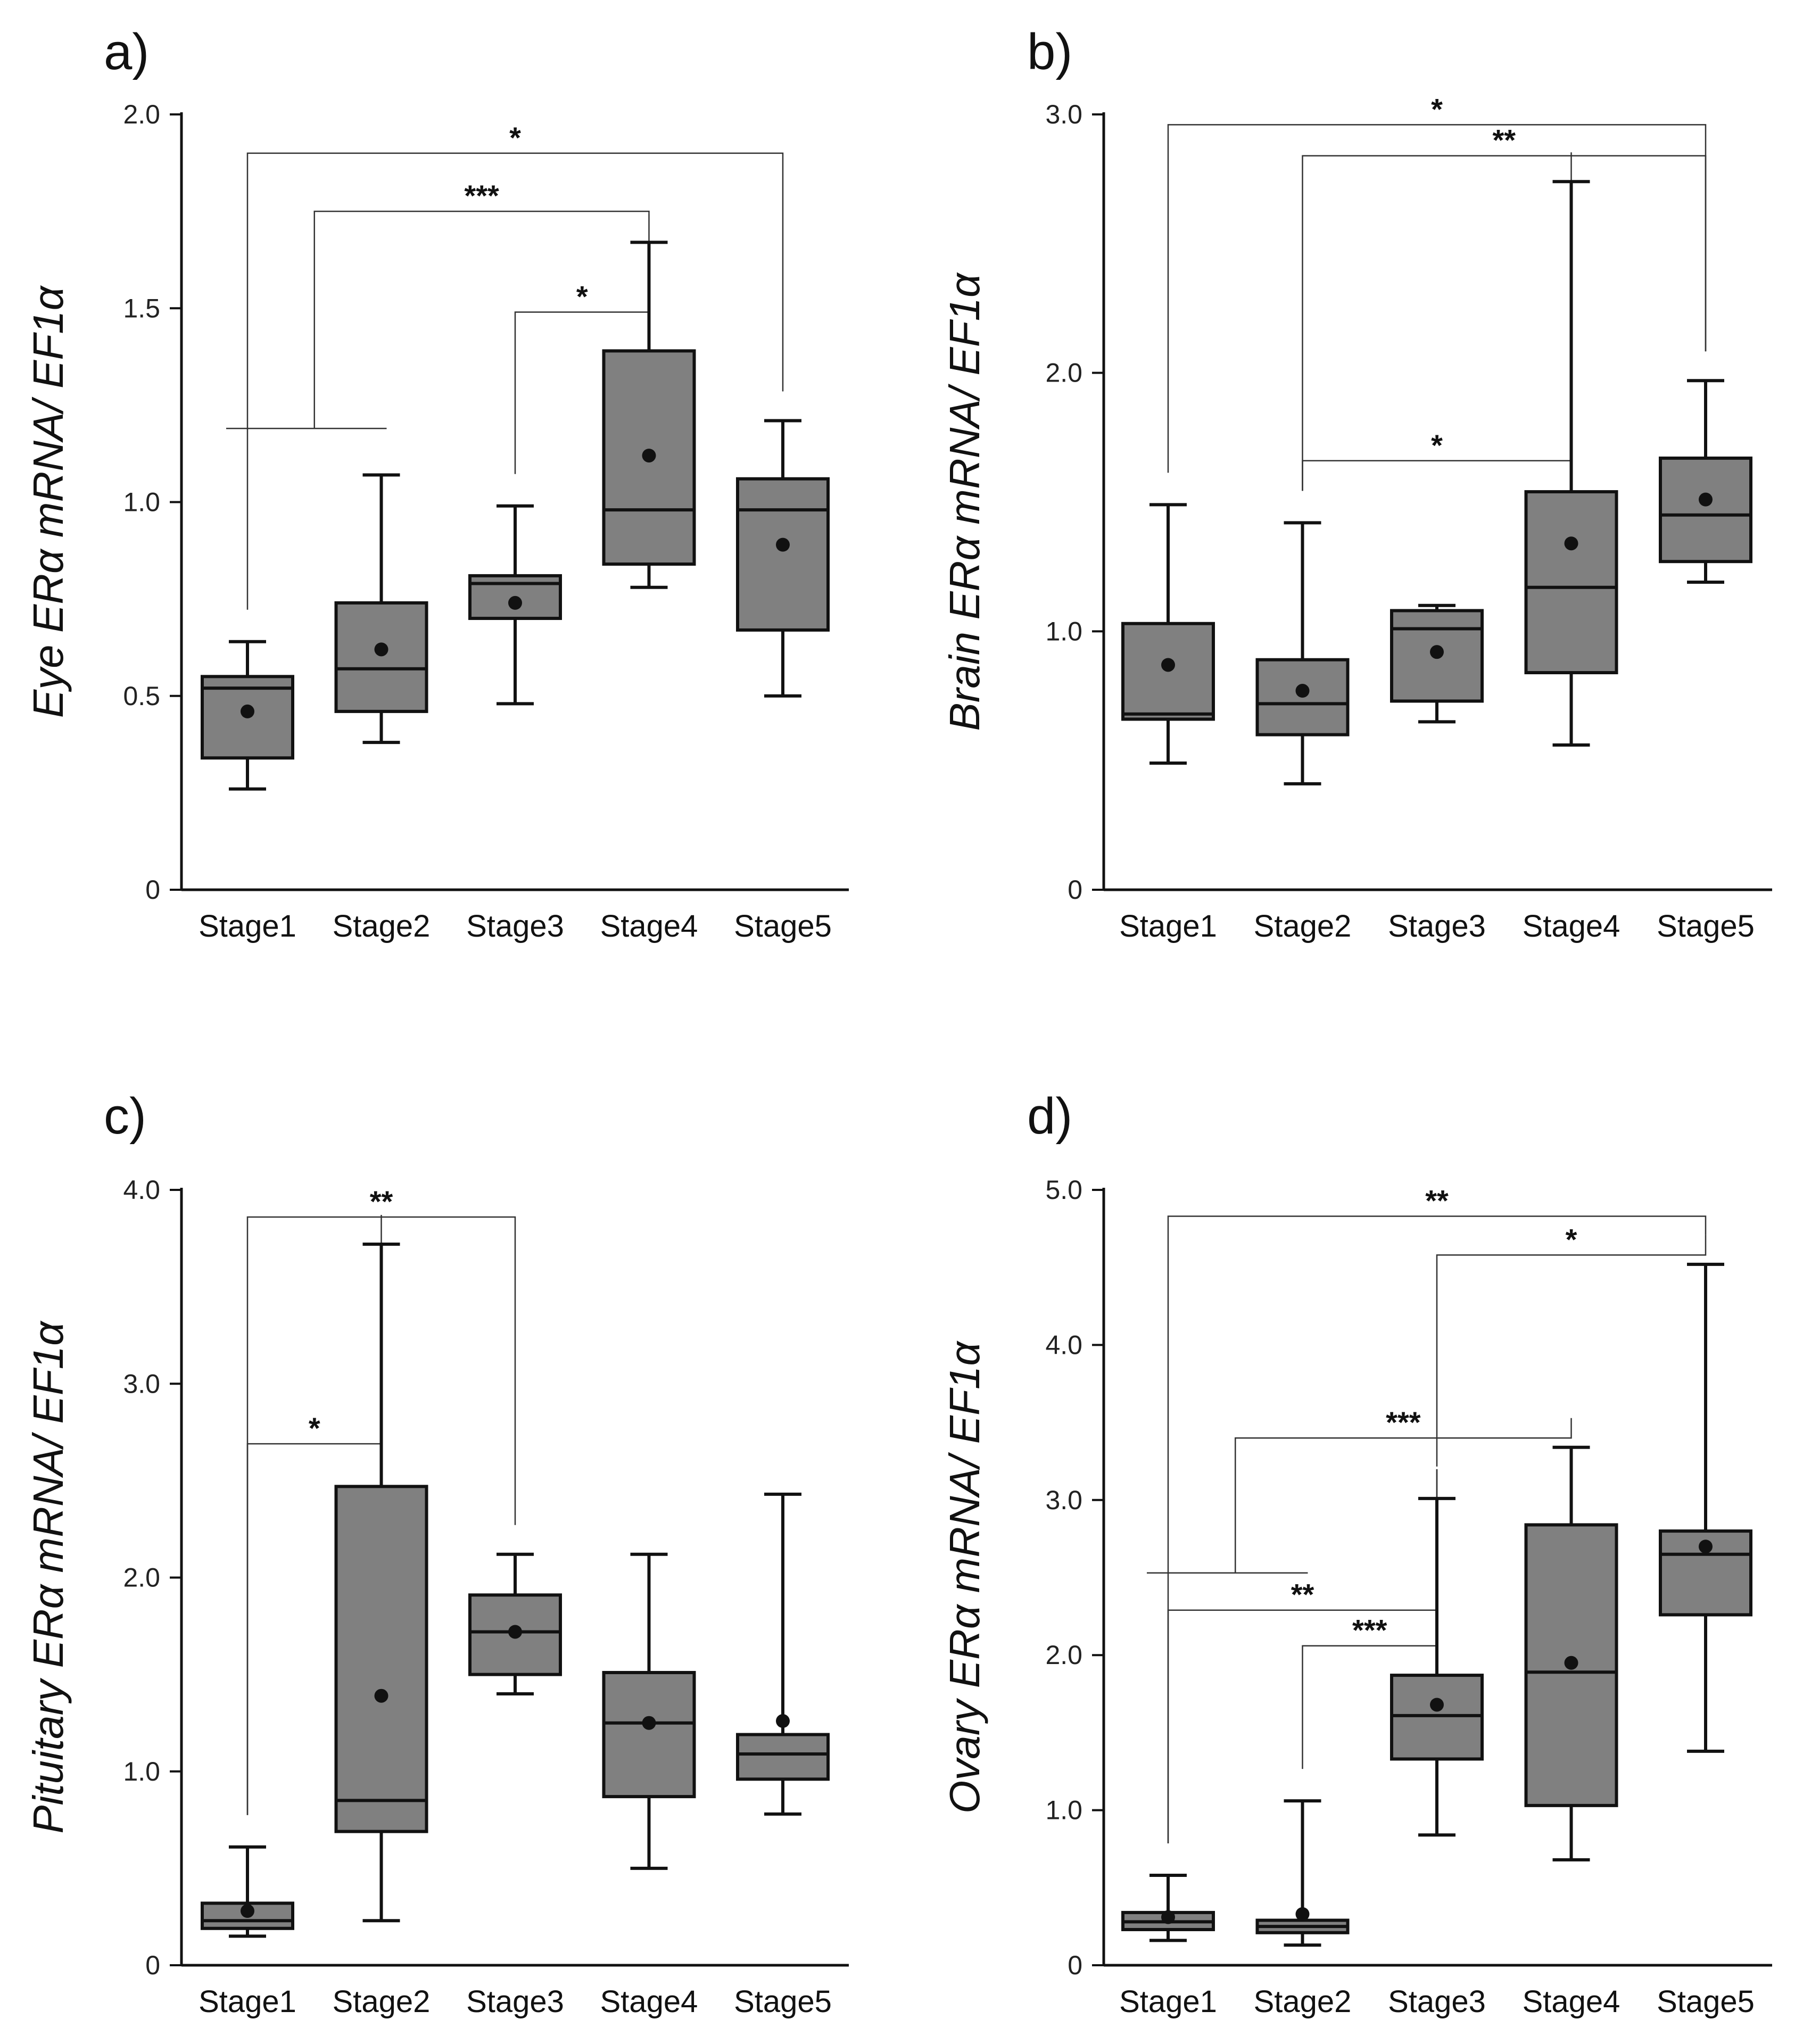 The image size is (1803, 2044). I want to click on y-tick-label: 0.5, so click(141, 696).